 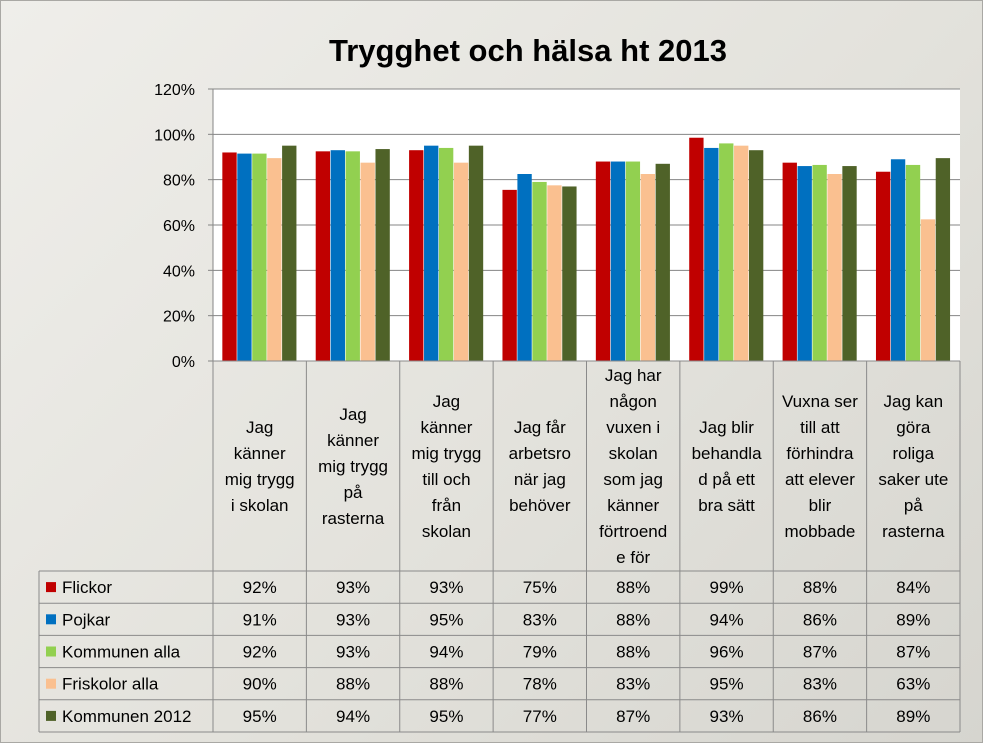 What do you see at coordinates (913, 466) in the screenshot?
I see `category-label: Jag kan göra roliga saker ute på rasterna` at bounding box center [913, 466].